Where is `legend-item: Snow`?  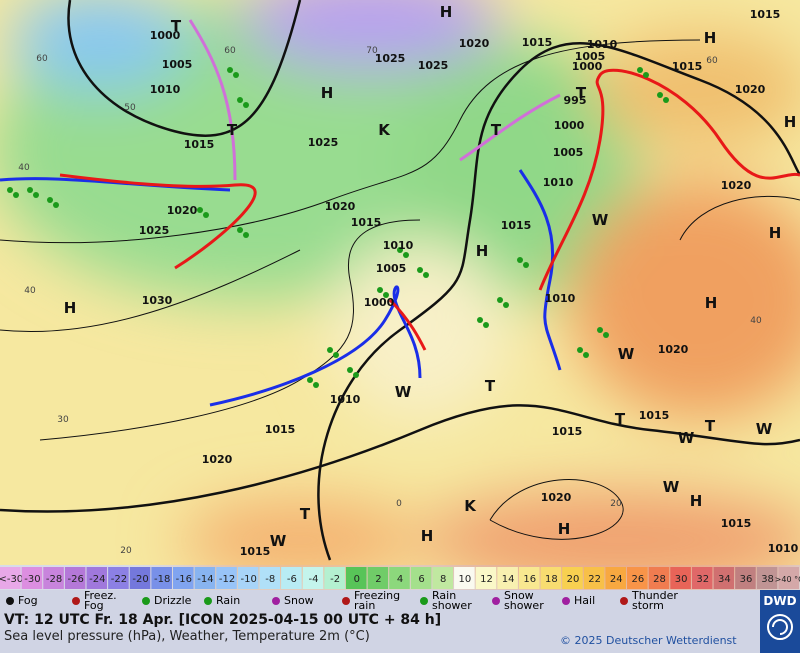 legend-item: Snow is located at coordinates (301, 601).